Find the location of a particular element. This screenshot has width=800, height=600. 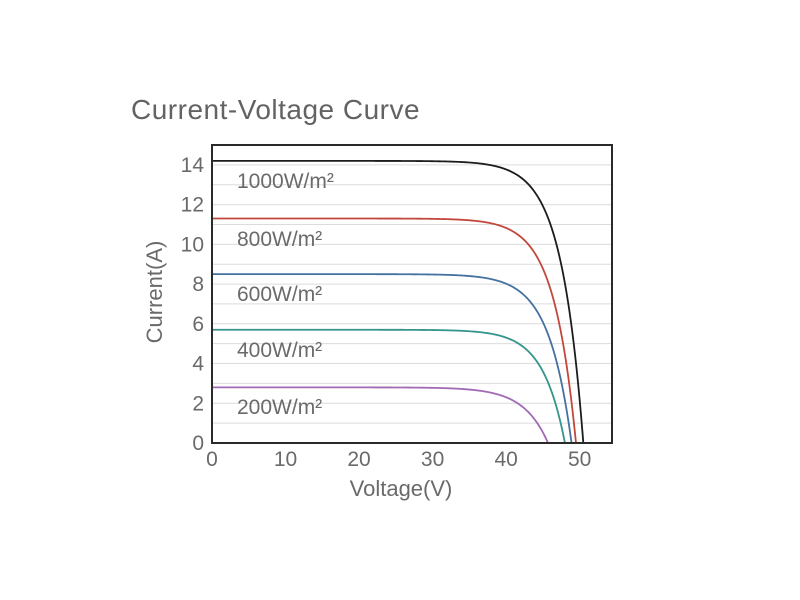

y-tick-label-10: 10 is located at coordinates (192, 244).